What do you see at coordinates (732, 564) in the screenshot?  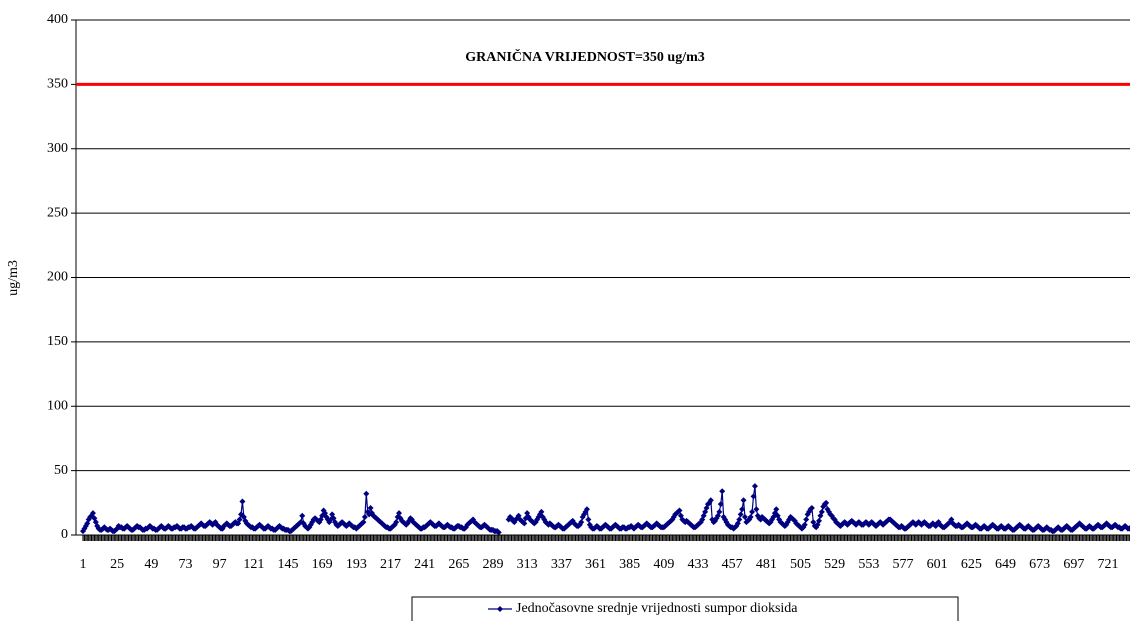 I see `x-tick-label: 457` at bounding box center [732, 564].